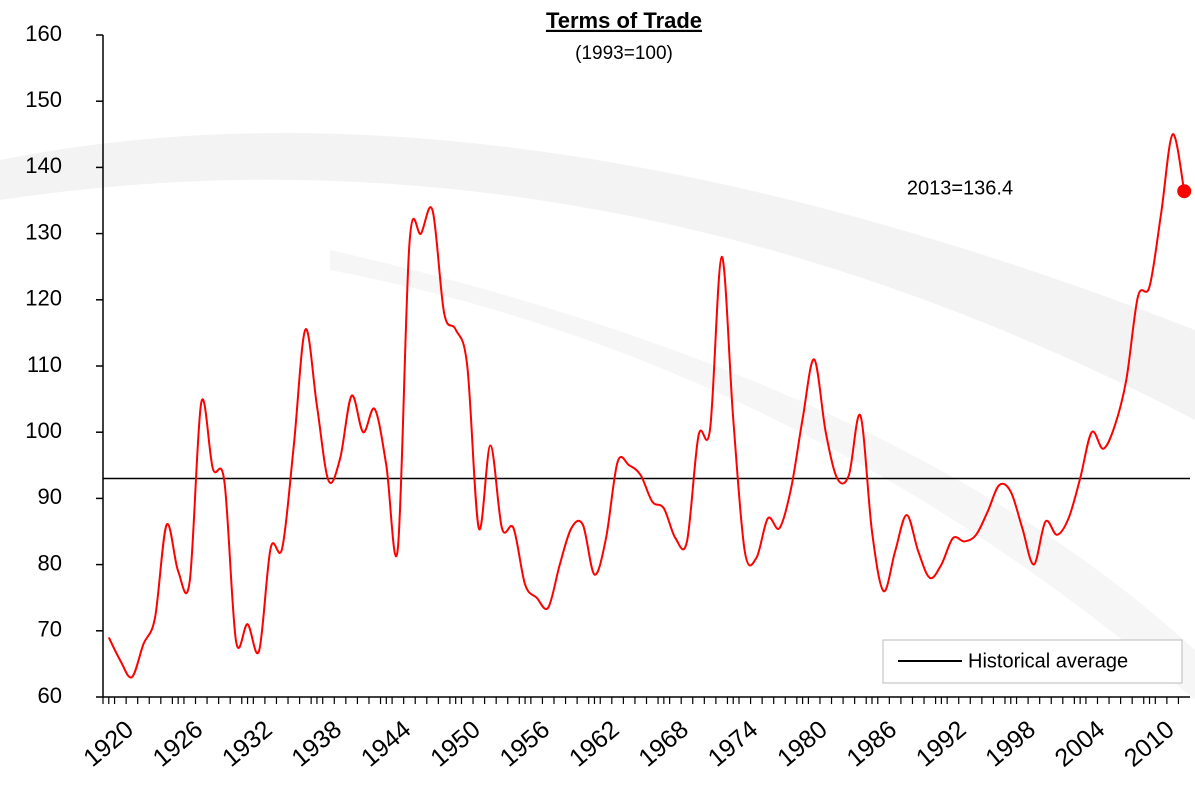  Describe the element at coordinates (247, 743) in the screenshot. I see `x-tick-label: 1932` at that location.